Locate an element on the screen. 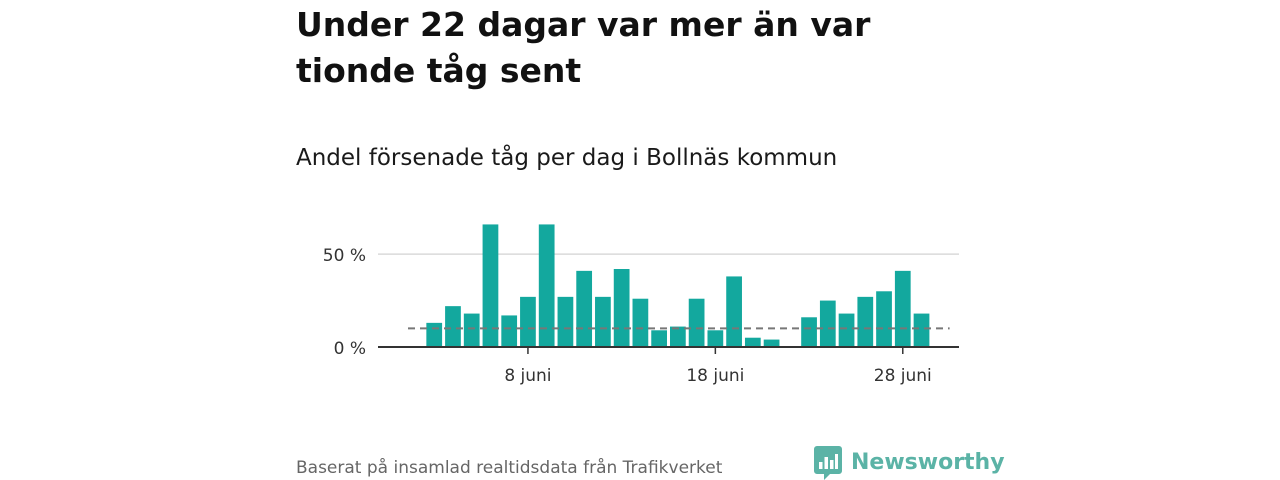 The width and height of the screenshot is (1280, 480). x-tick-label: 18 juni is located at coordinates (715, 376).